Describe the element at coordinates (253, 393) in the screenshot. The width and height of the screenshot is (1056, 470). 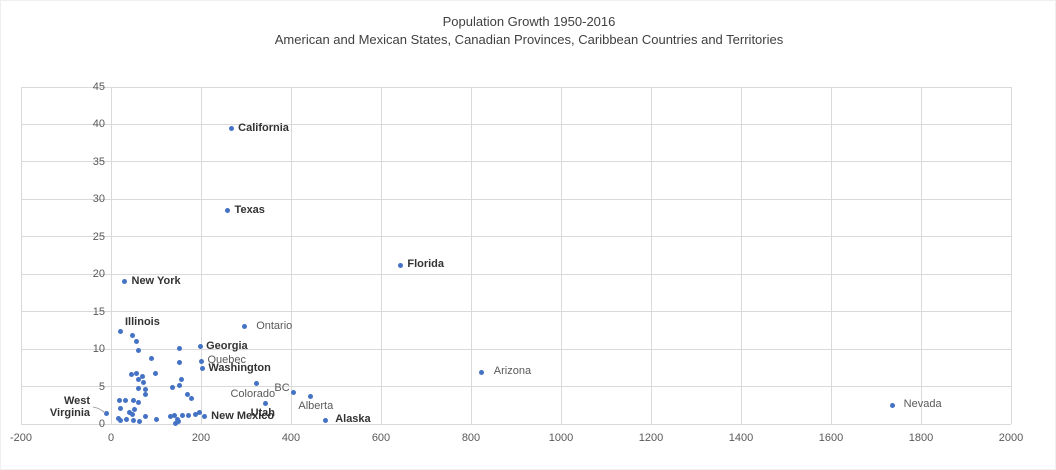
I see `data-point-label: Colorado` at that location.